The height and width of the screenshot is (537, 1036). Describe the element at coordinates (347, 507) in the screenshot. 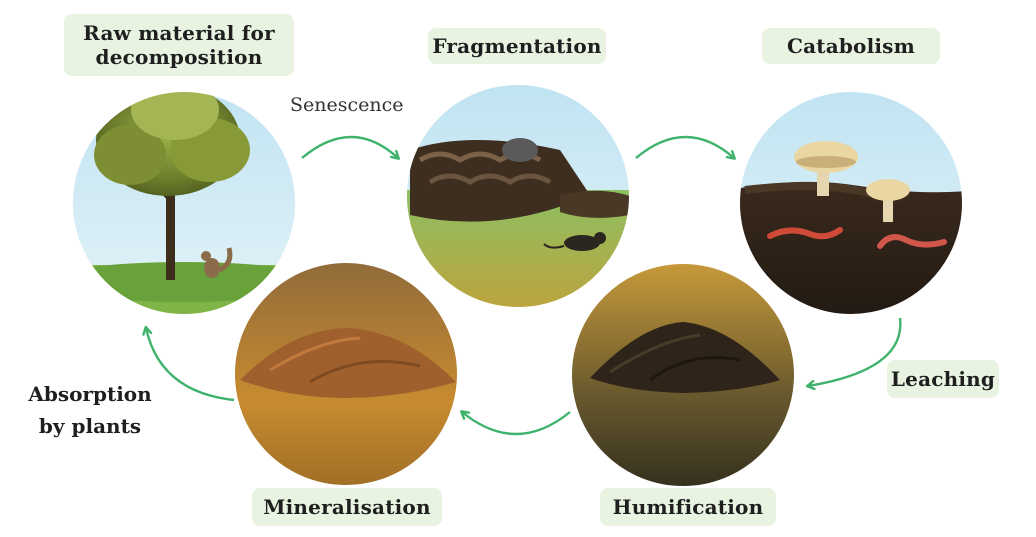

I see `label-mineralisation: Mineralisation` at that location.